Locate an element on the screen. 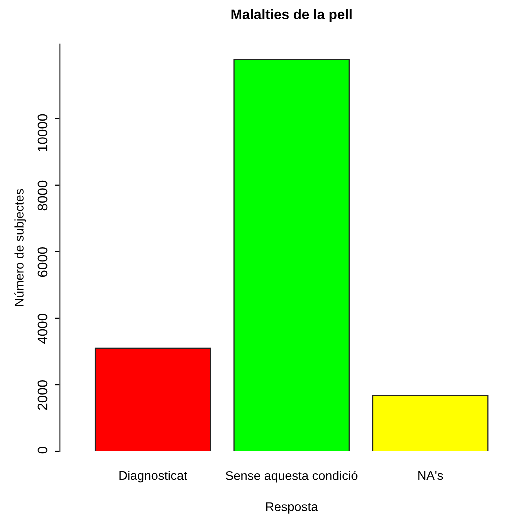 The width and height of the screenshot is (512, 522). y-axis-title: Número de subjectes is located at coordinates (20, 247).